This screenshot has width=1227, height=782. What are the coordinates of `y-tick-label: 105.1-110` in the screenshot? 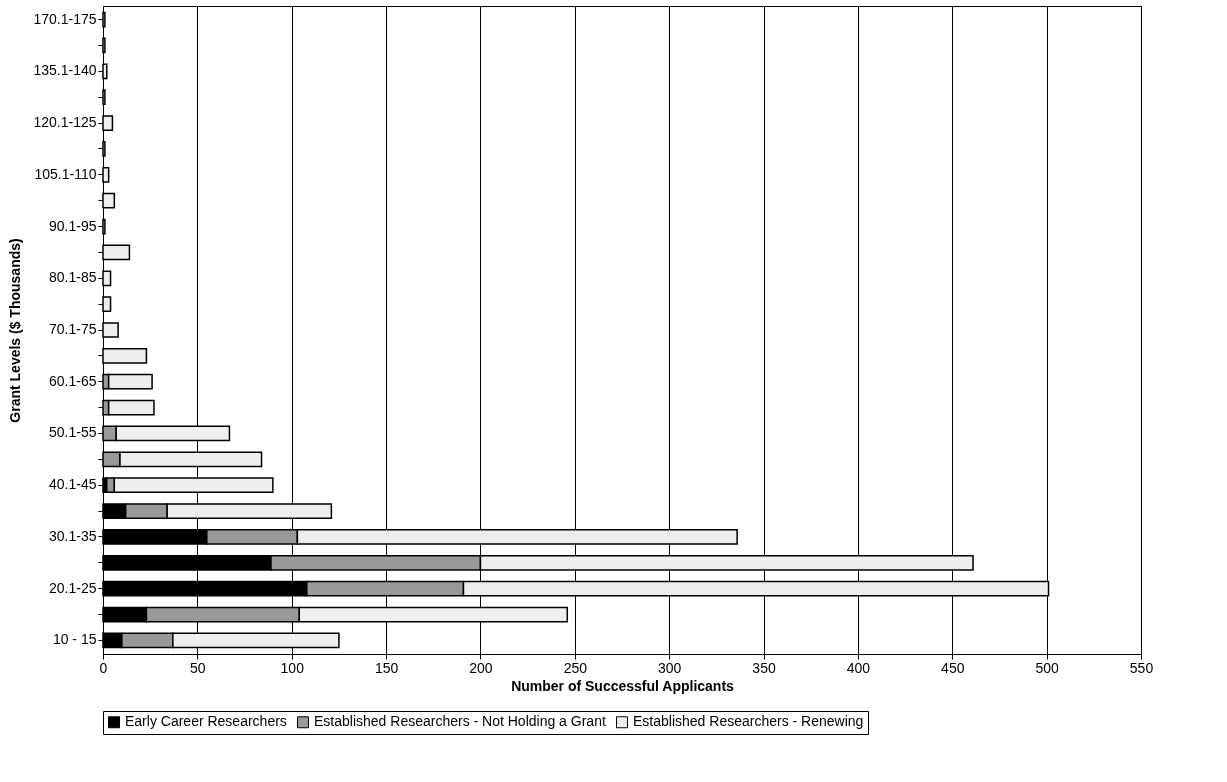 It's located at (65, 173).